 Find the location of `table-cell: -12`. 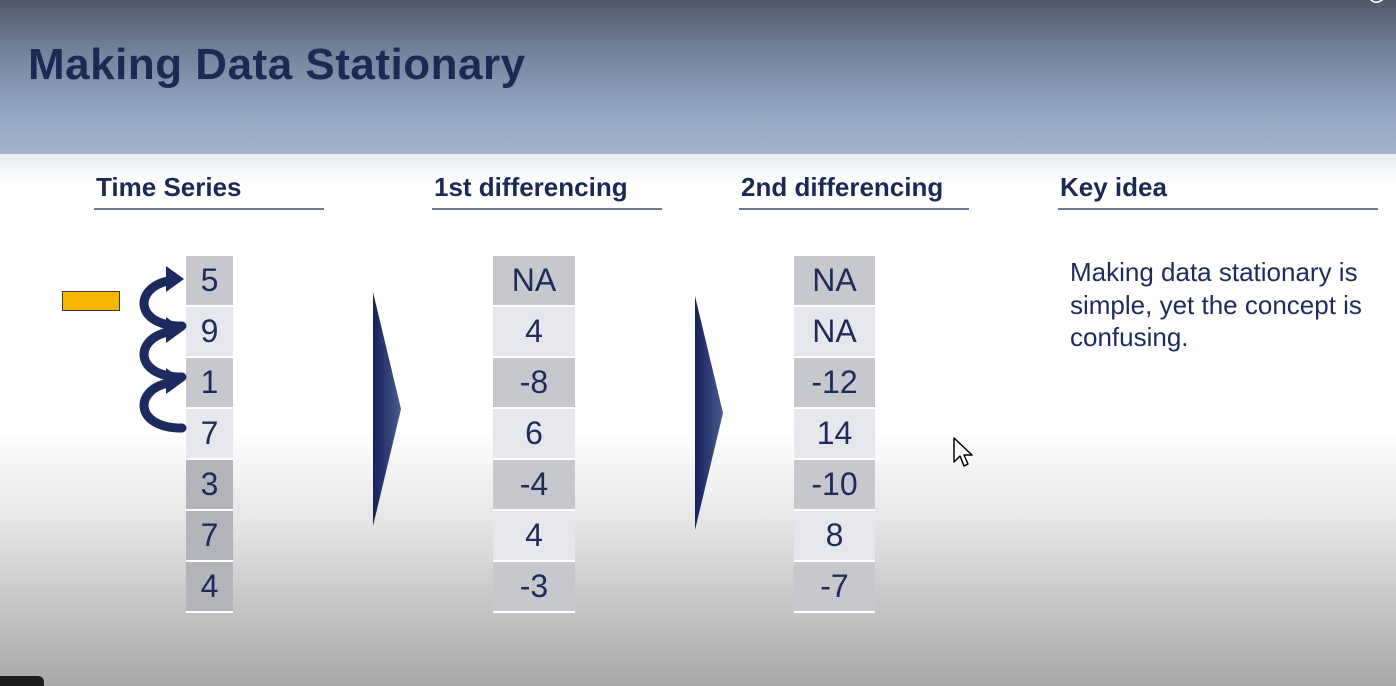

table-cell: -12 is located at coordinates (834, 383).